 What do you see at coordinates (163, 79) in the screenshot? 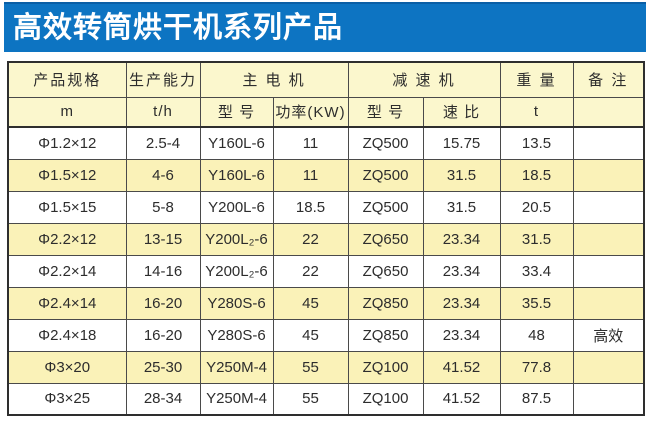
I see `header-capacity: 生产能力` at bounding box center [163, 79].